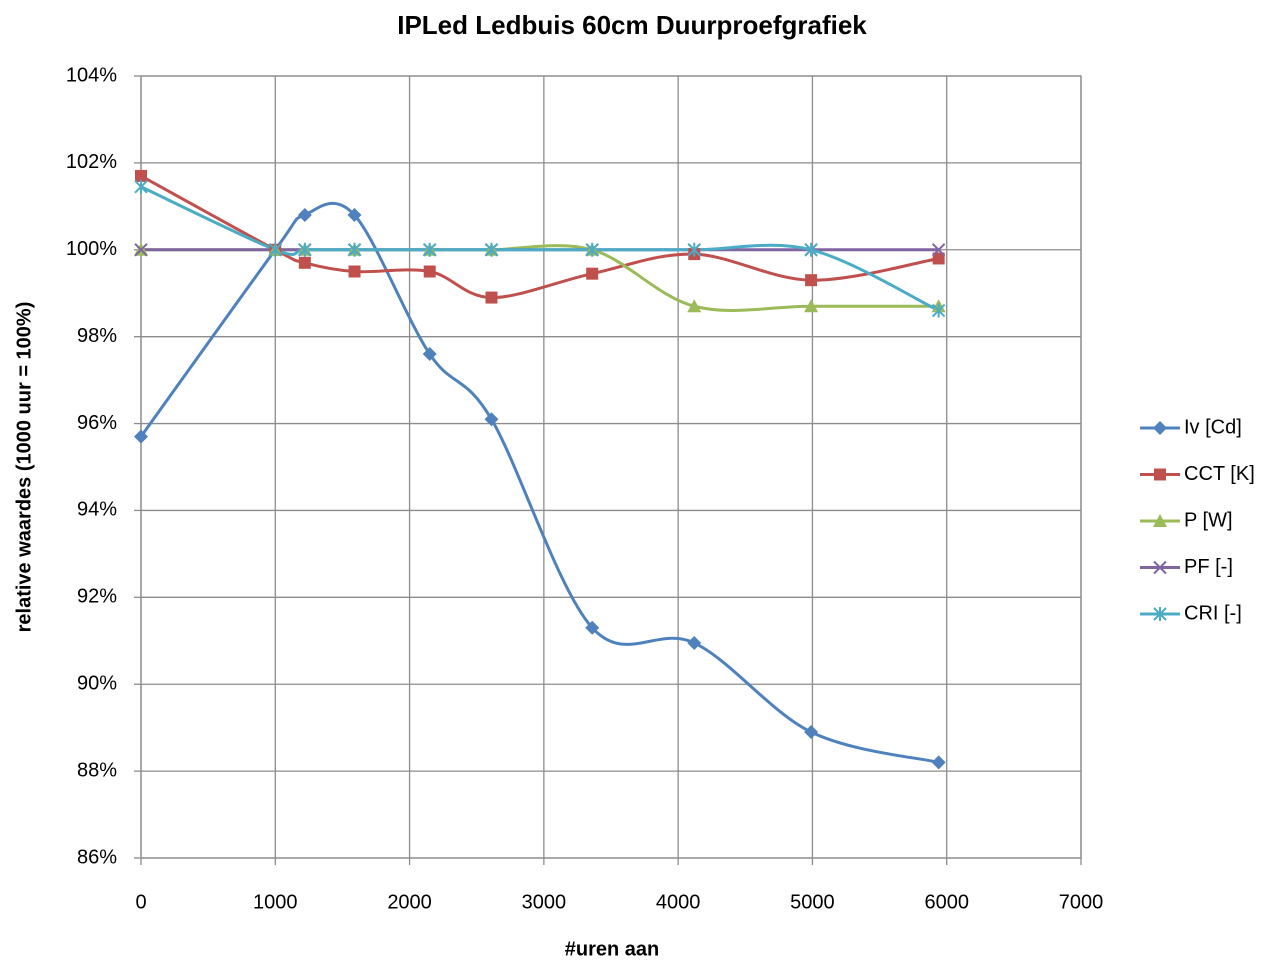 The height and width of the screenshot is (962, 1276). Describe the element at coordinates (1213, 613) in the screenshot. I see `legend-label: CRI [-]` at that location.